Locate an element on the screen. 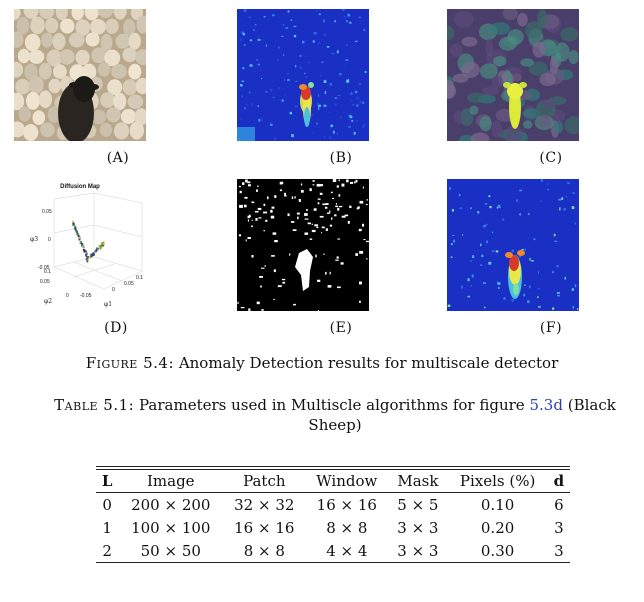 This screenshot has height=602, width=644. table-cell: 50 × 50 is located at coordinates (170, 550).